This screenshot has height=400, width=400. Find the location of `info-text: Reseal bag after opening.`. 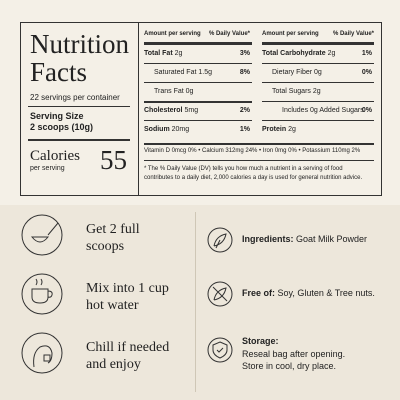

info-text: Reseal bag after opening. is located at coordinates (294, 354).